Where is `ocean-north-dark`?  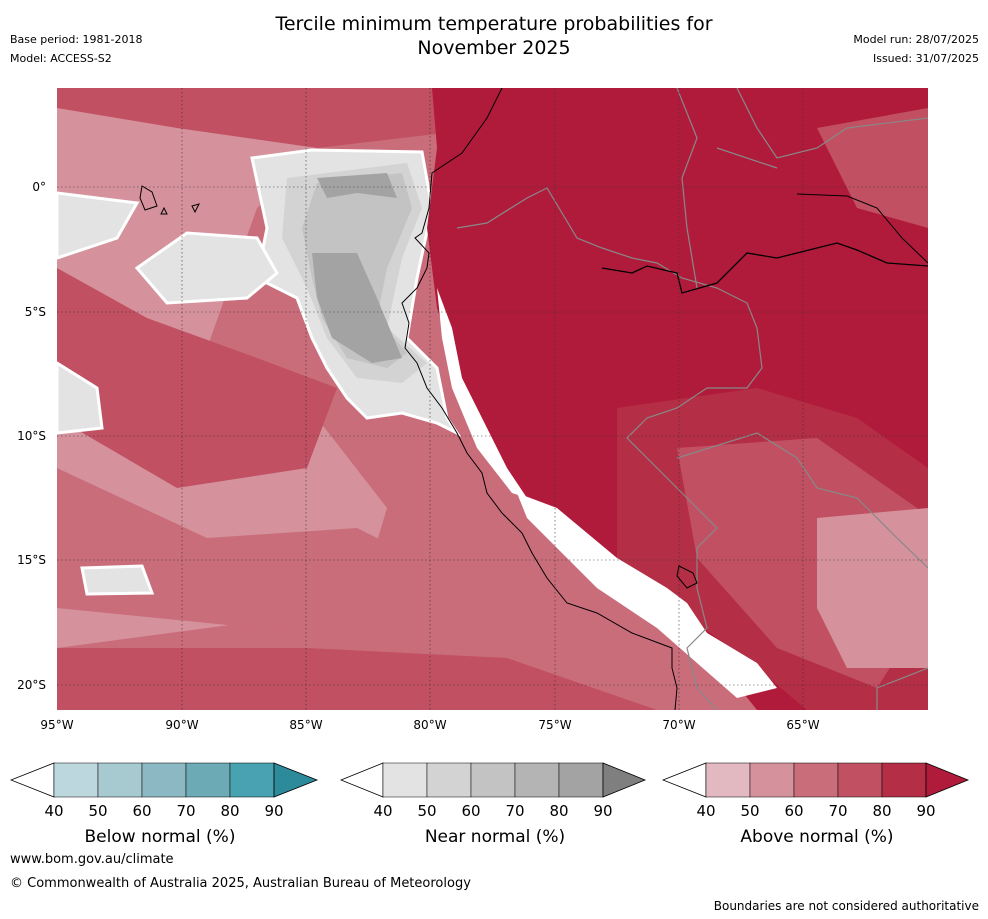 ocean-north-dark is located at coordinates (272, 118).